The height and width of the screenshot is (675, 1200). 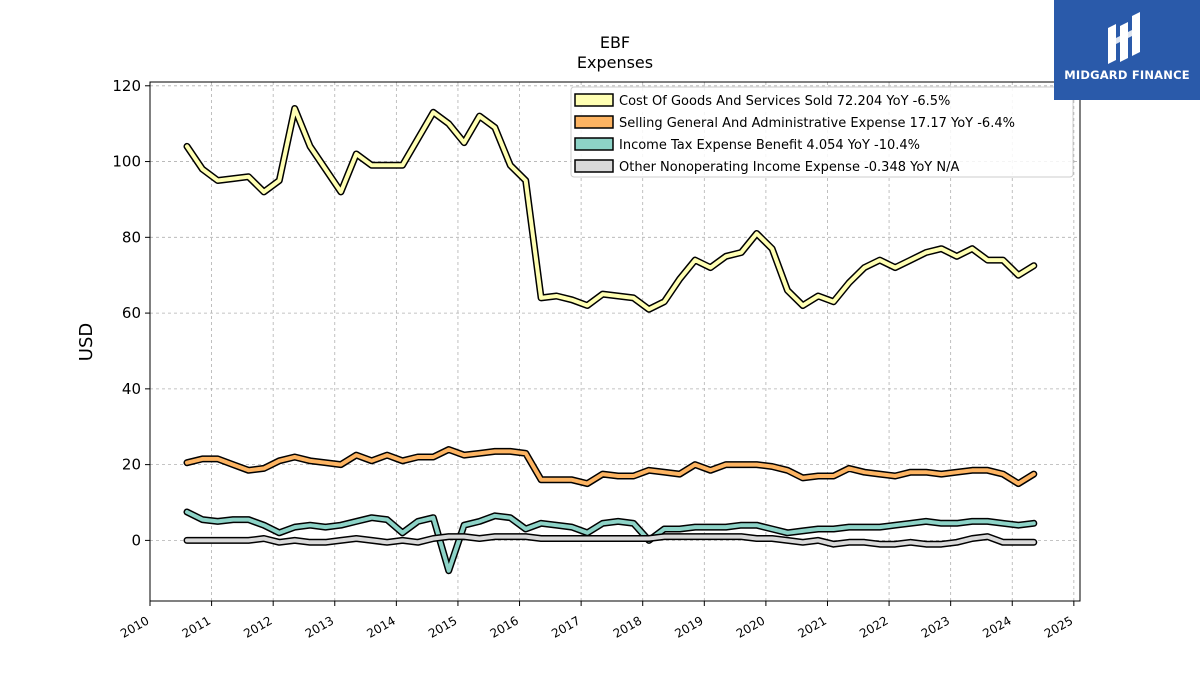 I want to click on x-tick-label: 2019, so click(x=688, y=626).